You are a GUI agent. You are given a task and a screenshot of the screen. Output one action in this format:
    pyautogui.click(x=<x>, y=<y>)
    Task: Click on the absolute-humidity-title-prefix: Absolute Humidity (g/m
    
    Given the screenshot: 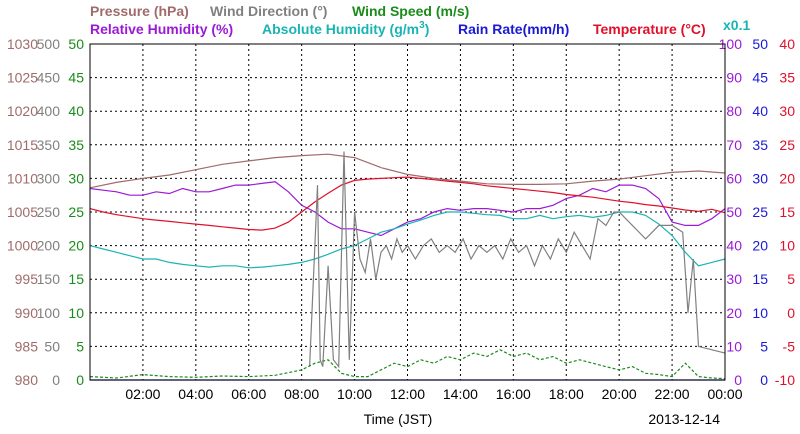 What is the action you would take?
    pyautogui.click(x=340, y=29)
    